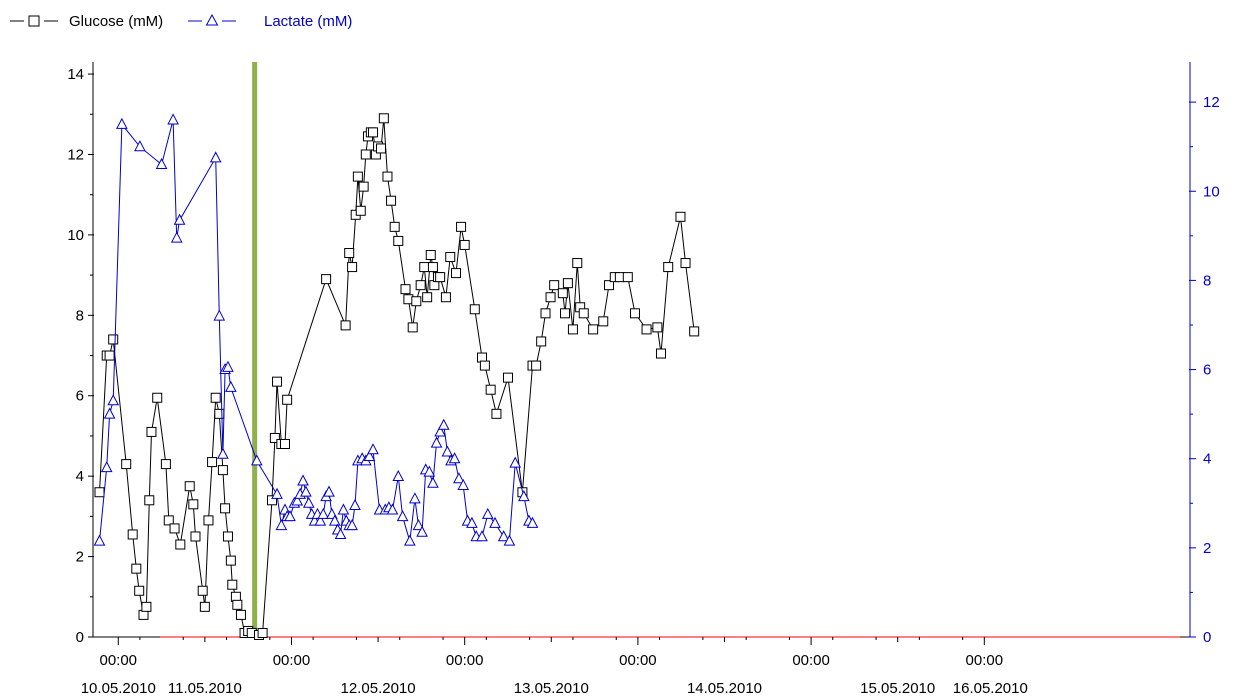 The width and height of the screenshot is (1239, 699). I want to click on y-left-tick-label: 4, so click(80, 476).